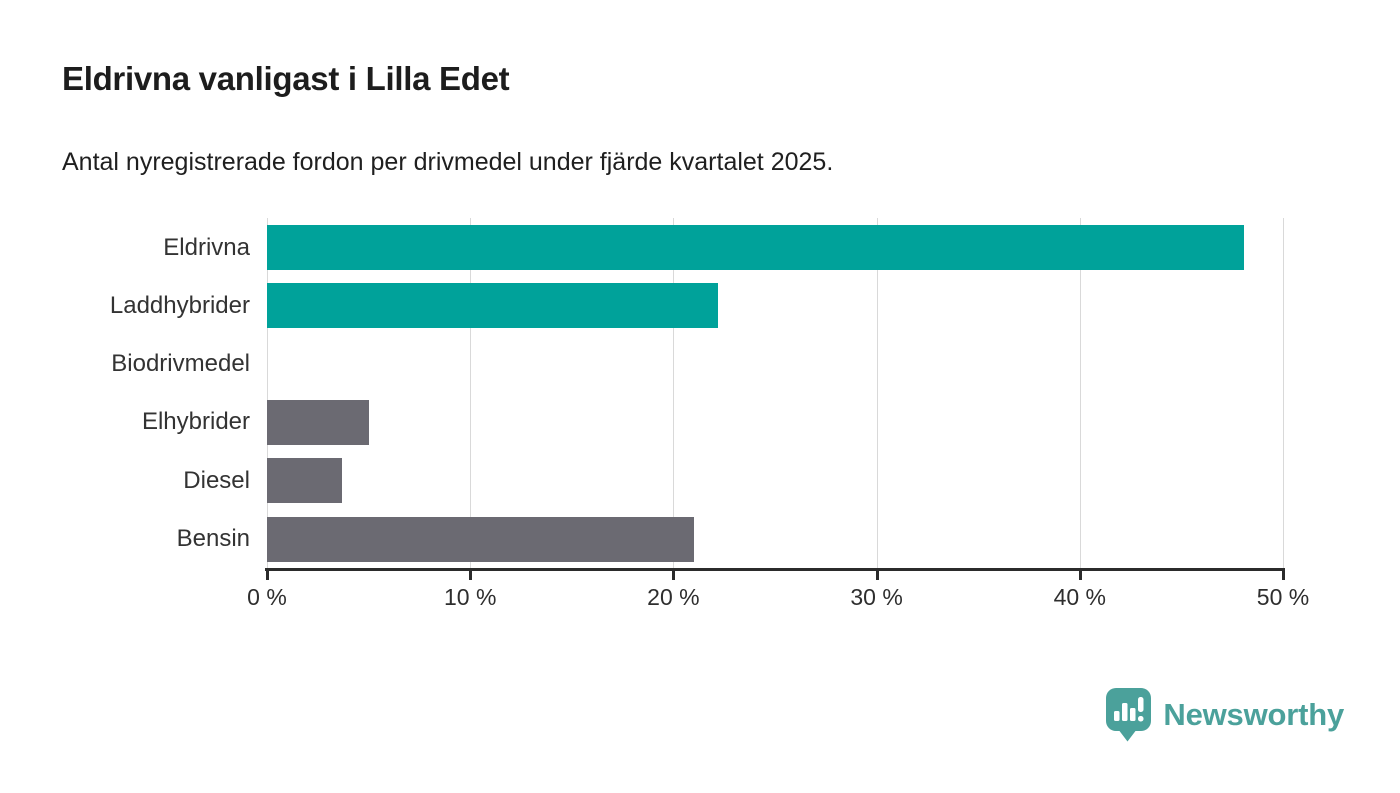  Describe the element at coordinates (305, 481) in the screenshot. I see `bar-diesel` at that location.